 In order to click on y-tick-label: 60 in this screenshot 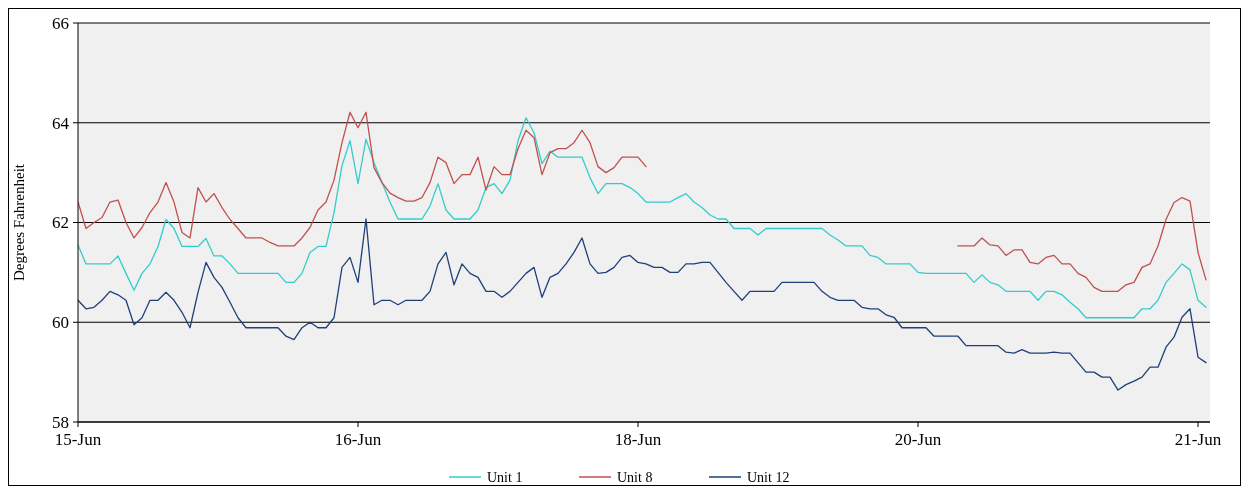, I will do `click(60, 323)`.